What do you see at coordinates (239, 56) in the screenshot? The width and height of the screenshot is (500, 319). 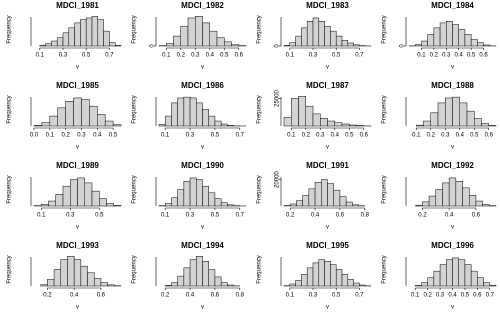 I see `x-tick-label: 0.6` at bounding box center [239, 56].